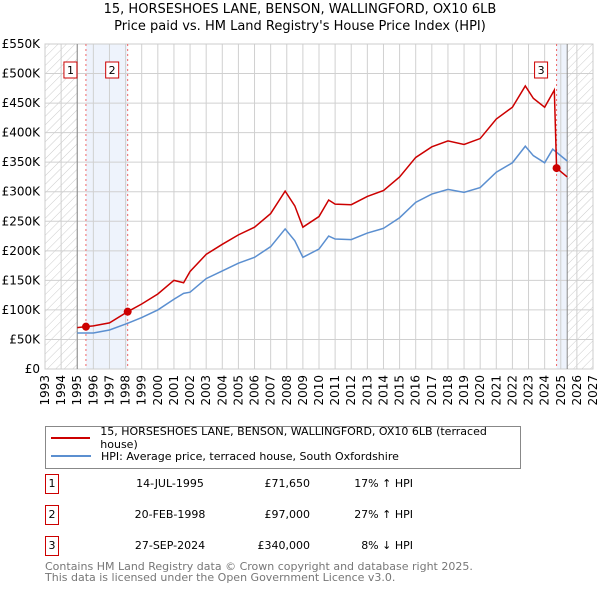 Image resolution: width=600 pixels, height=590 pixels. Describe the element at coordinates (71, 456) in the screenshot. I see `legend-swatch-blue` at that location.